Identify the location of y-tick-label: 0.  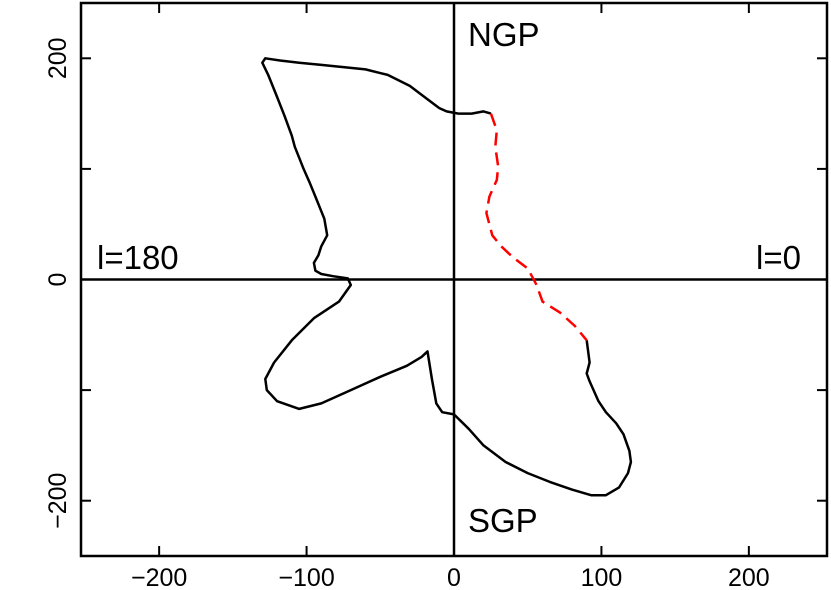
(58, 280).